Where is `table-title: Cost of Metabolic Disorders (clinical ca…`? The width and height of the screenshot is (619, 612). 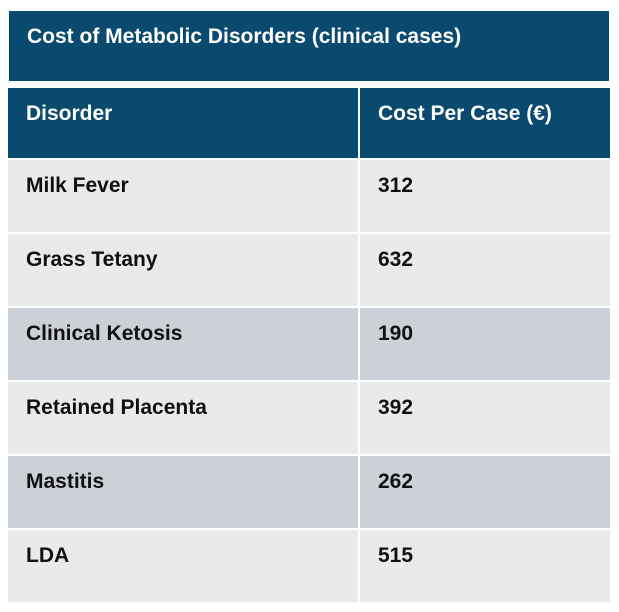
table-title: Cost of Metabolic Disorders (clinical ca… is located at coordinates (309, 46).